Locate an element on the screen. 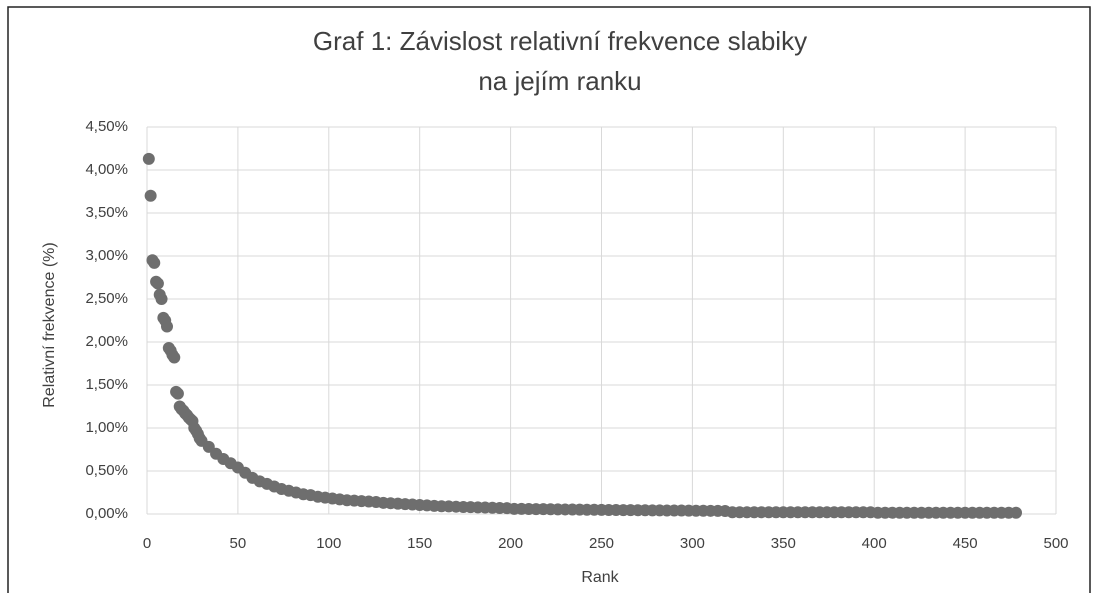 This screenshot has width=1098, height=593. y-tick-label: 3,00% is located at coordinates (106, 255).